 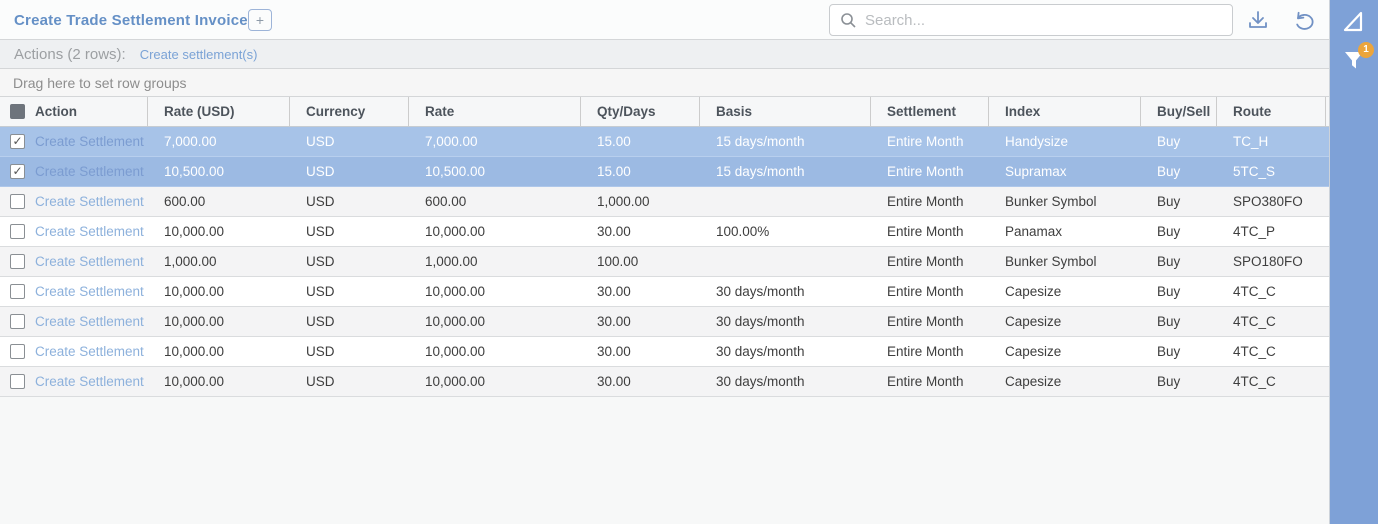 I want to click on route-cell: 5TC_S, so click(x=1254, y=171).